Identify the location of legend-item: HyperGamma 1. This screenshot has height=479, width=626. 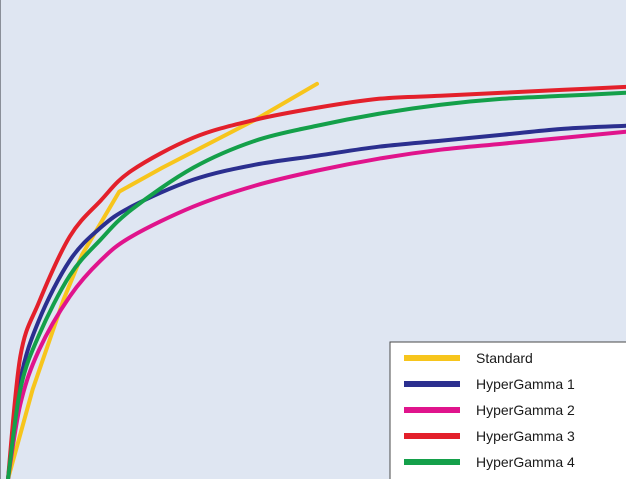
(489, 384).